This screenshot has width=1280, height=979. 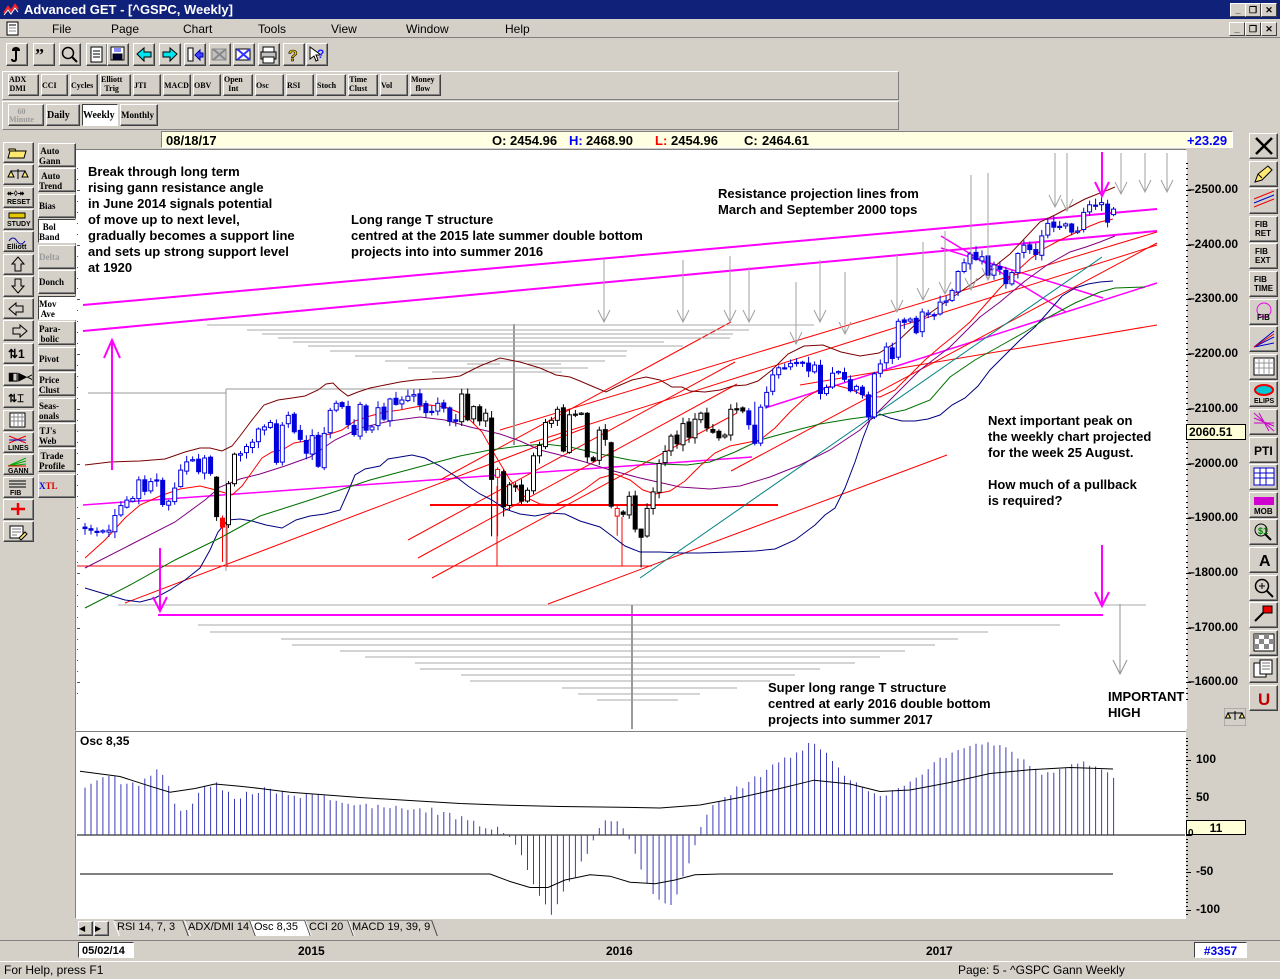 I want to click on svg-text: Long range T structure, so click(x=422, y=219).